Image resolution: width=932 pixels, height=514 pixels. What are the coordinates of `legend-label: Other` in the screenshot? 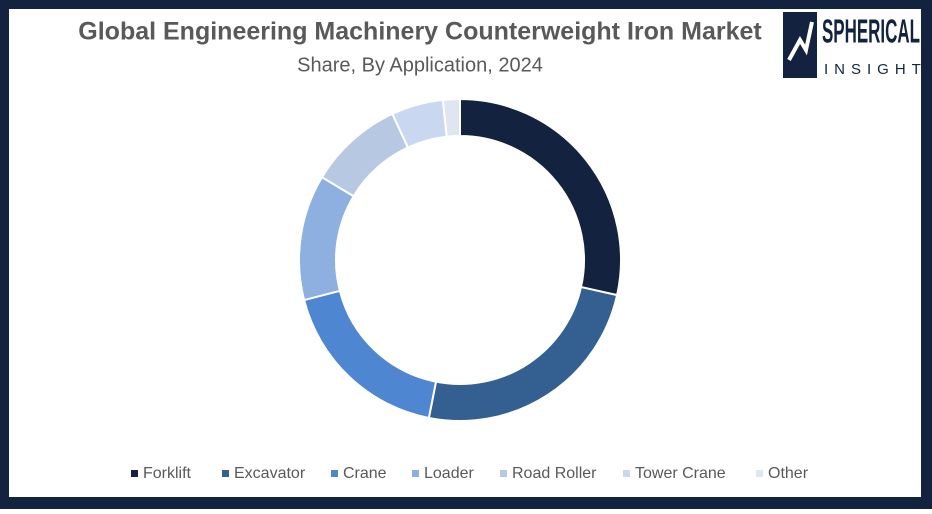 It's located at (788, 473).